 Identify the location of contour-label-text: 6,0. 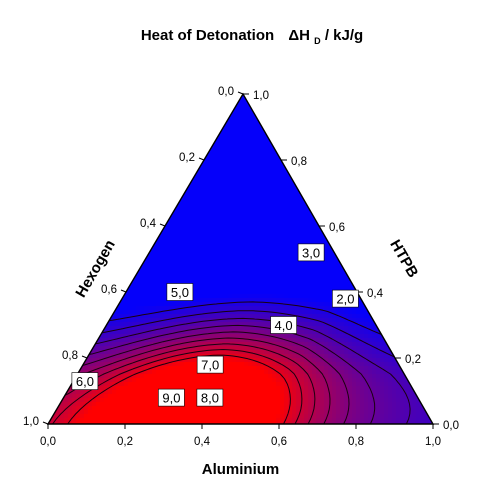
(85, 381).